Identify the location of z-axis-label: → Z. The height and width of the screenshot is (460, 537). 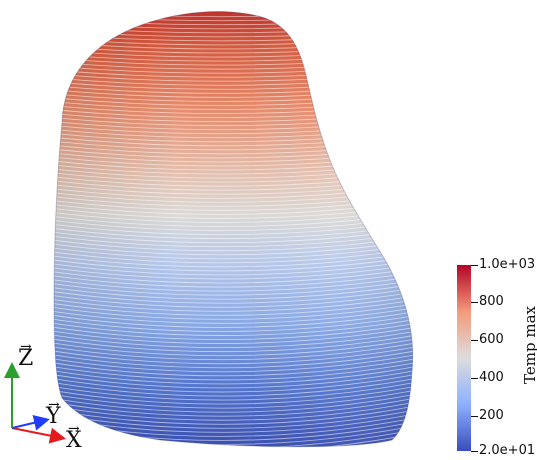
(26, 355).